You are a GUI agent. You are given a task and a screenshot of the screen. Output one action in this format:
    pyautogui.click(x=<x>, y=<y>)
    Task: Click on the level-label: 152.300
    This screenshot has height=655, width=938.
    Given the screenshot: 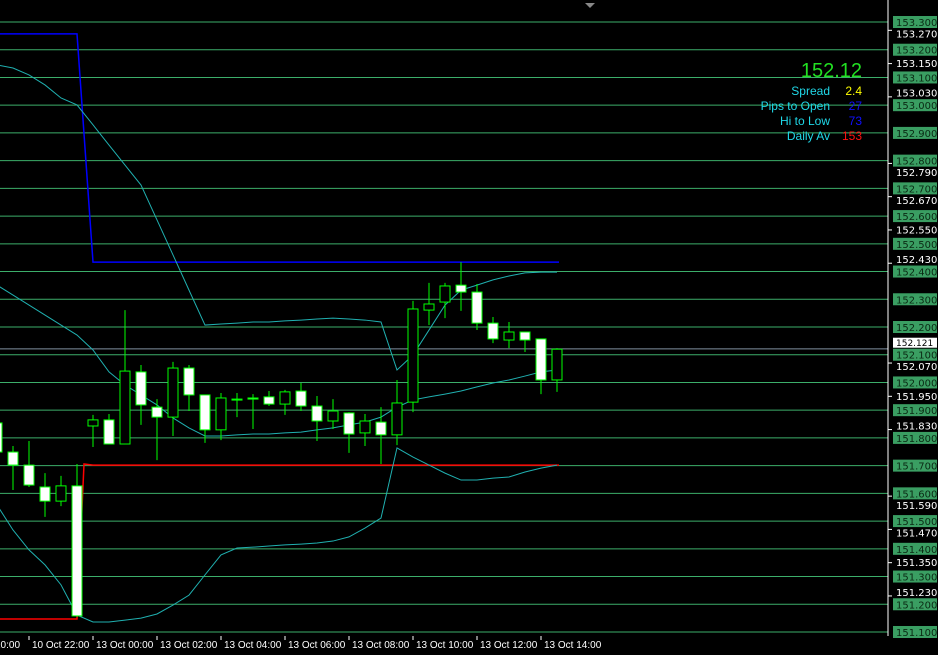 What is the action you would take?
    pyautogui.click(x=916, y=300)
    